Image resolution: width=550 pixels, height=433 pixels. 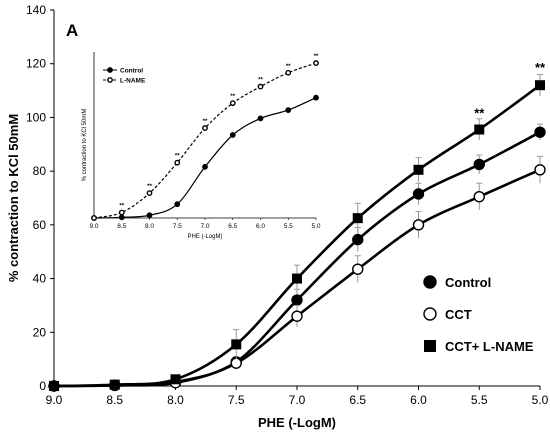 What do you see at coordinates (236, 400) in the screenshot?
I see `x-tick-label: 7.5` at bounding box center [236, 400].